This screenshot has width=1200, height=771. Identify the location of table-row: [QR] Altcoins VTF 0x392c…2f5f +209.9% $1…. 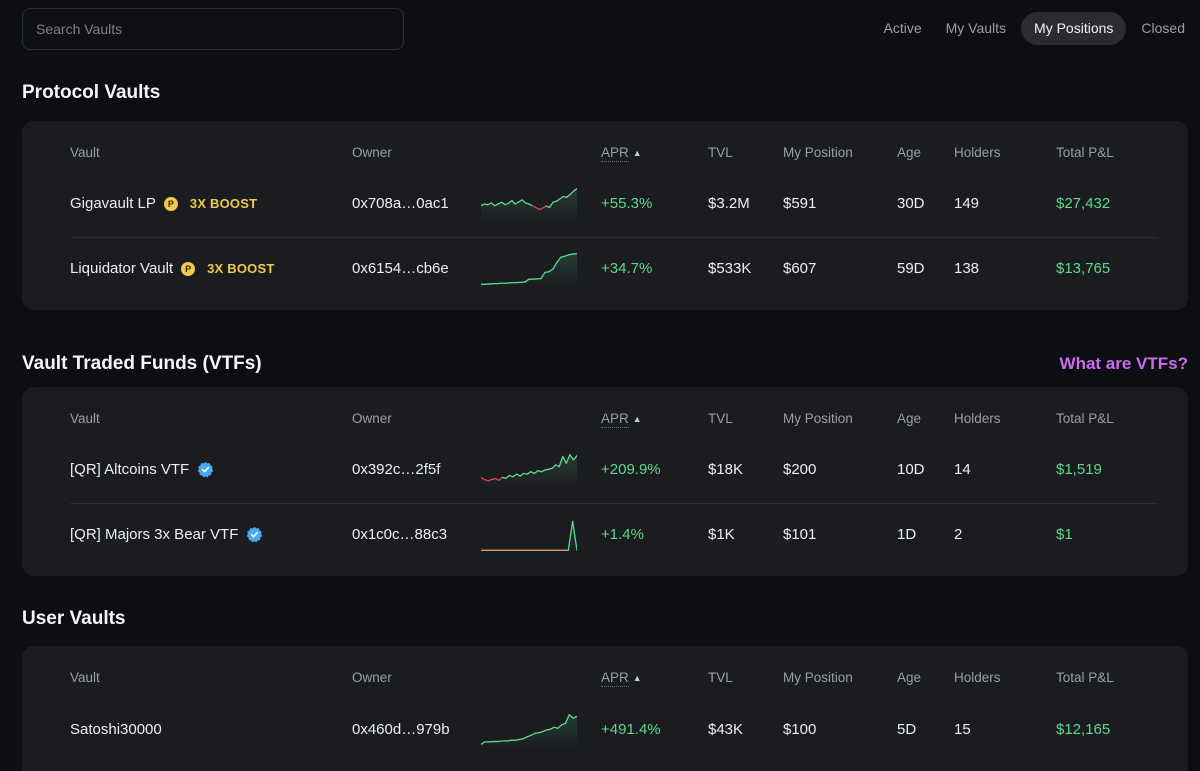
(605, 471).